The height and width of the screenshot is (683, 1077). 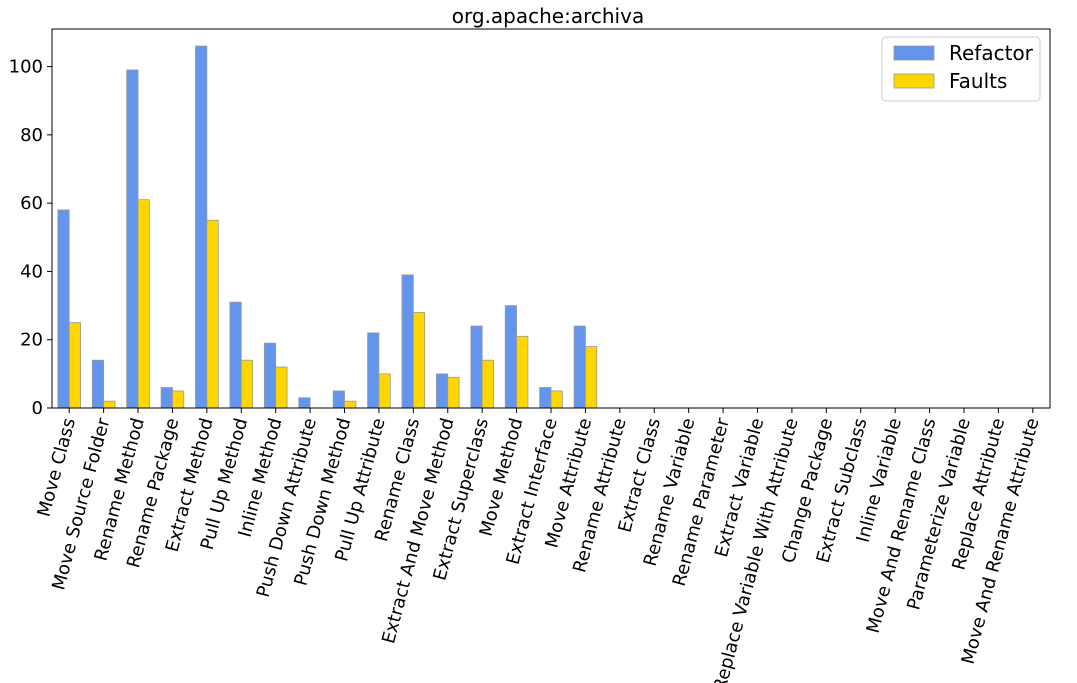 I want to click on legend: Refactor Faults, so click(x=961, y=69).